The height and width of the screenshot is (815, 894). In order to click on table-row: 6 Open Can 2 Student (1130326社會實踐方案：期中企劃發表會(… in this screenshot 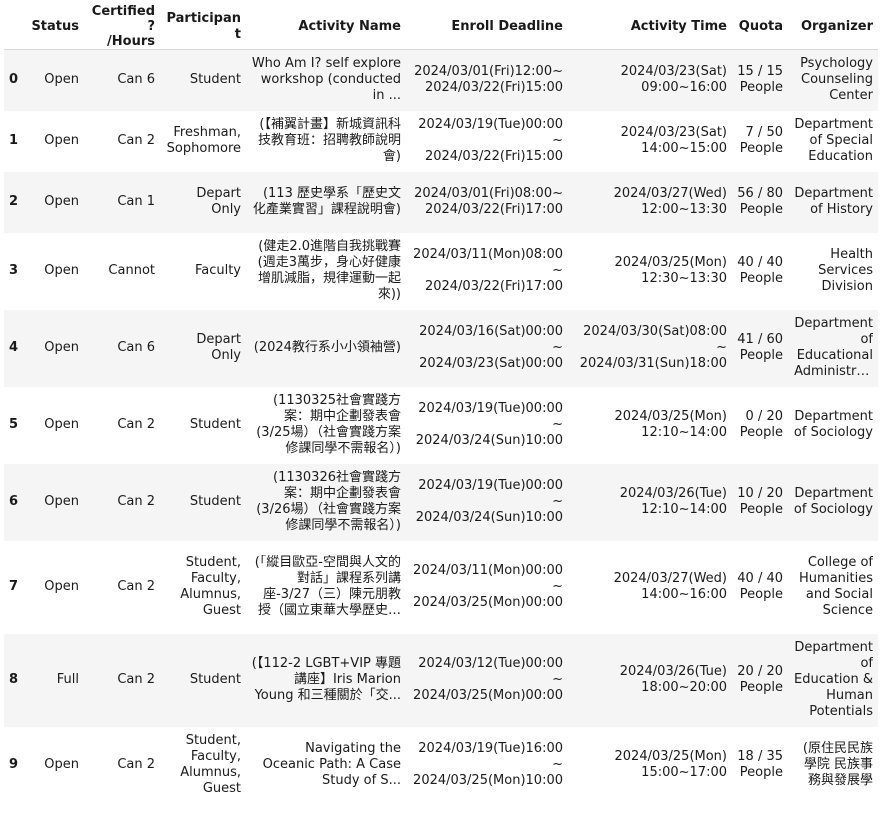, I will do `click(441, 502)`.